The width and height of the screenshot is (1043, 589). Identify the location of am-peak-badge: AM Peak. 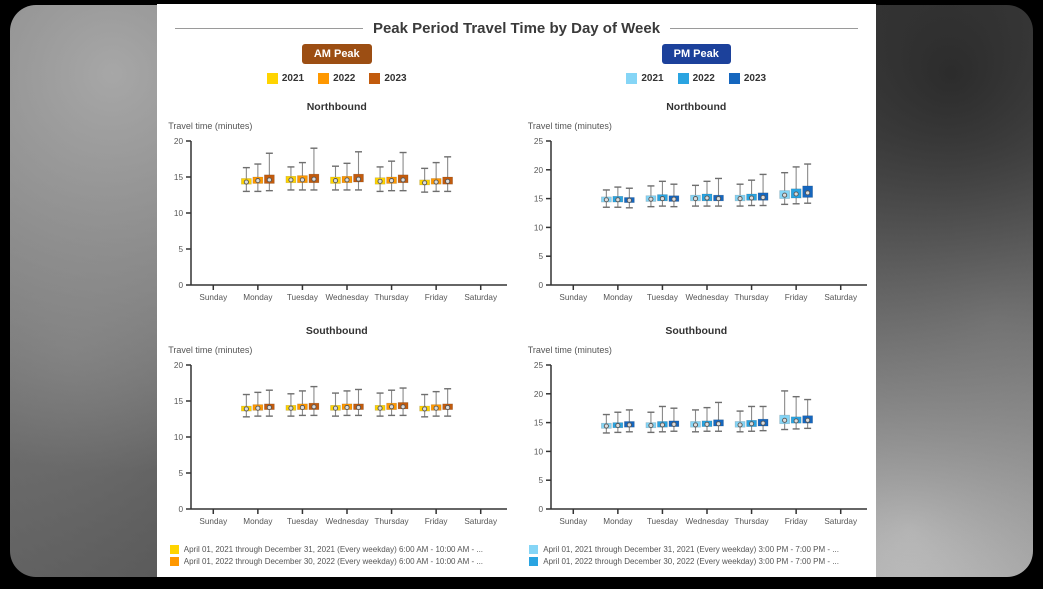
(336, 54).